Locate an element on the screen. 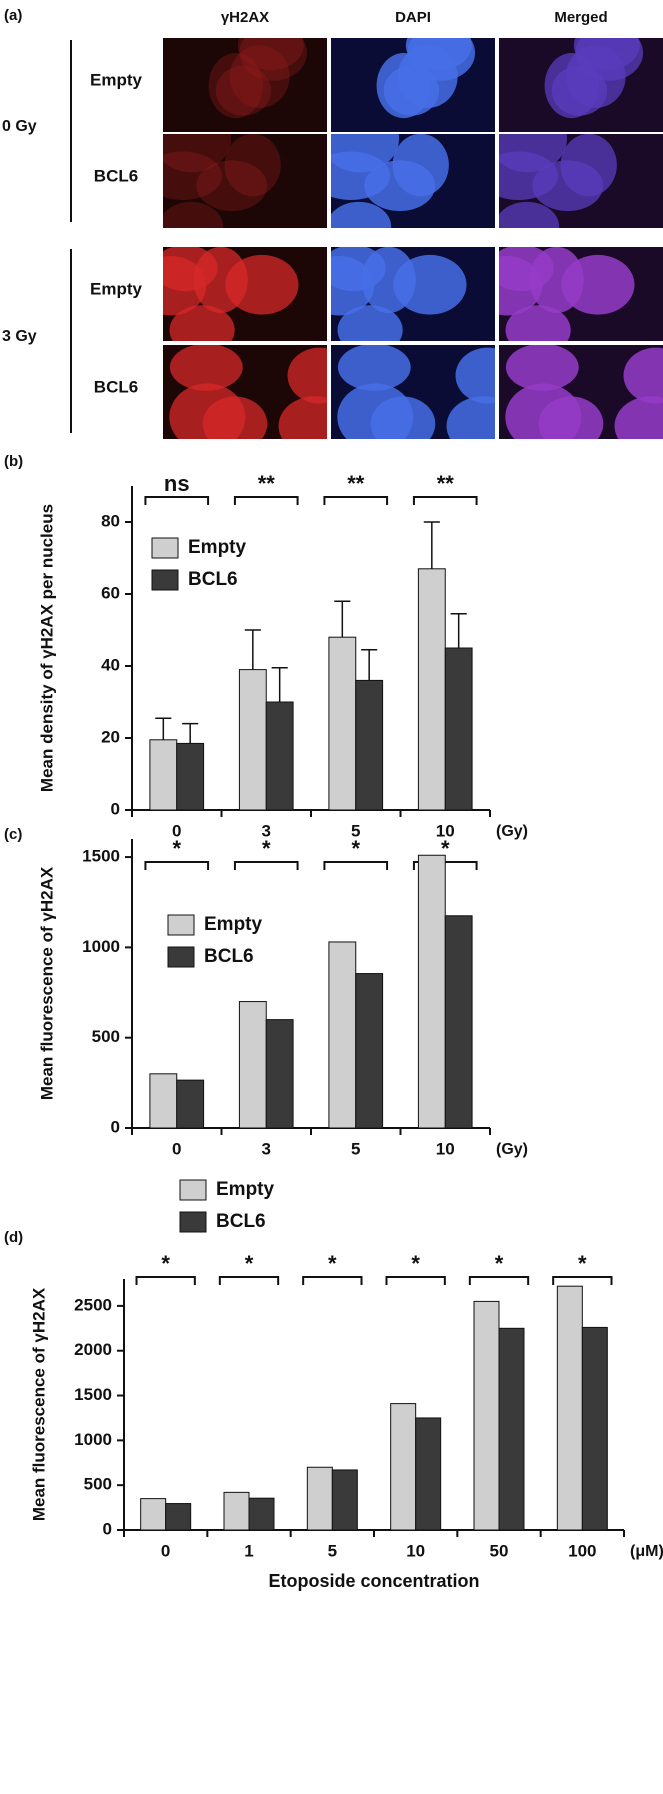 The image size is (663, 1794). column-header: Merged is located at coordinates (580, 17).